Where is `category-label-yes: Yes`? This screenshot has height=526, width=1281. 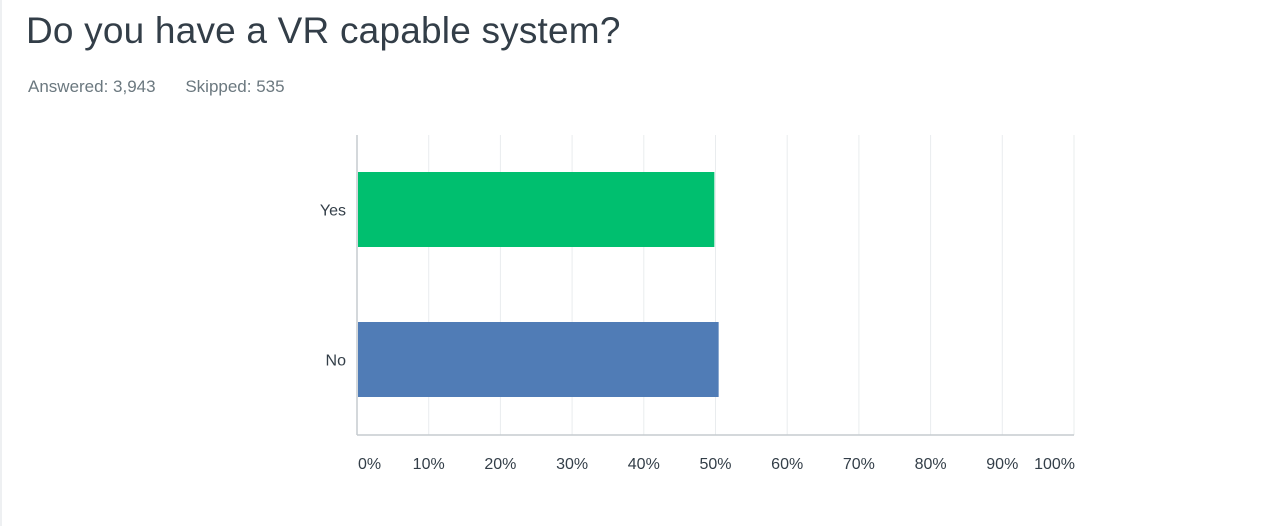
category-label-yes: Yes is located at coordinates (333, 211).